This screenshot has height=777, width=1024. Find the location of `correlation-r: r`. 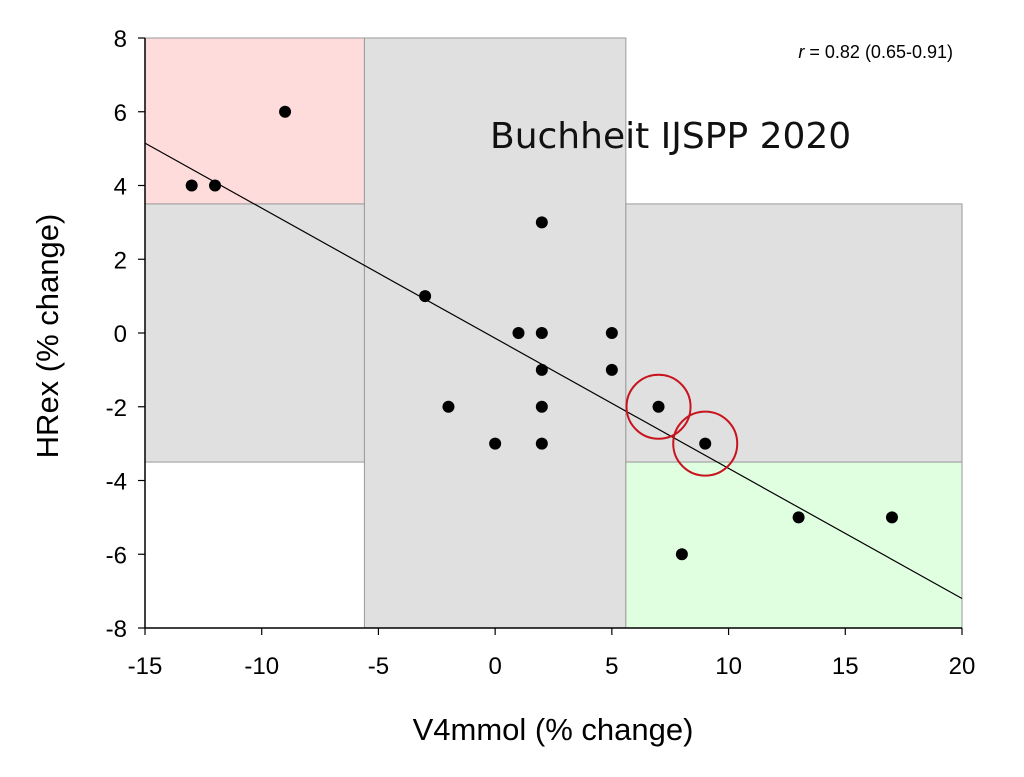

correlation-r: r is located at coordinates (801, 52).